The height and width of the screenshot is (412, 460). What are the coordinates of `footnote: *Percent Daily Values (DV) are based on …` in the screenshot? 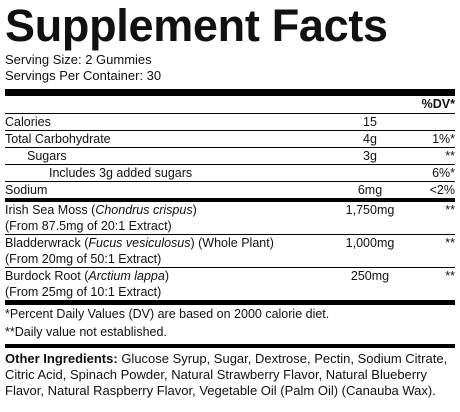 It's located at (167, 314).